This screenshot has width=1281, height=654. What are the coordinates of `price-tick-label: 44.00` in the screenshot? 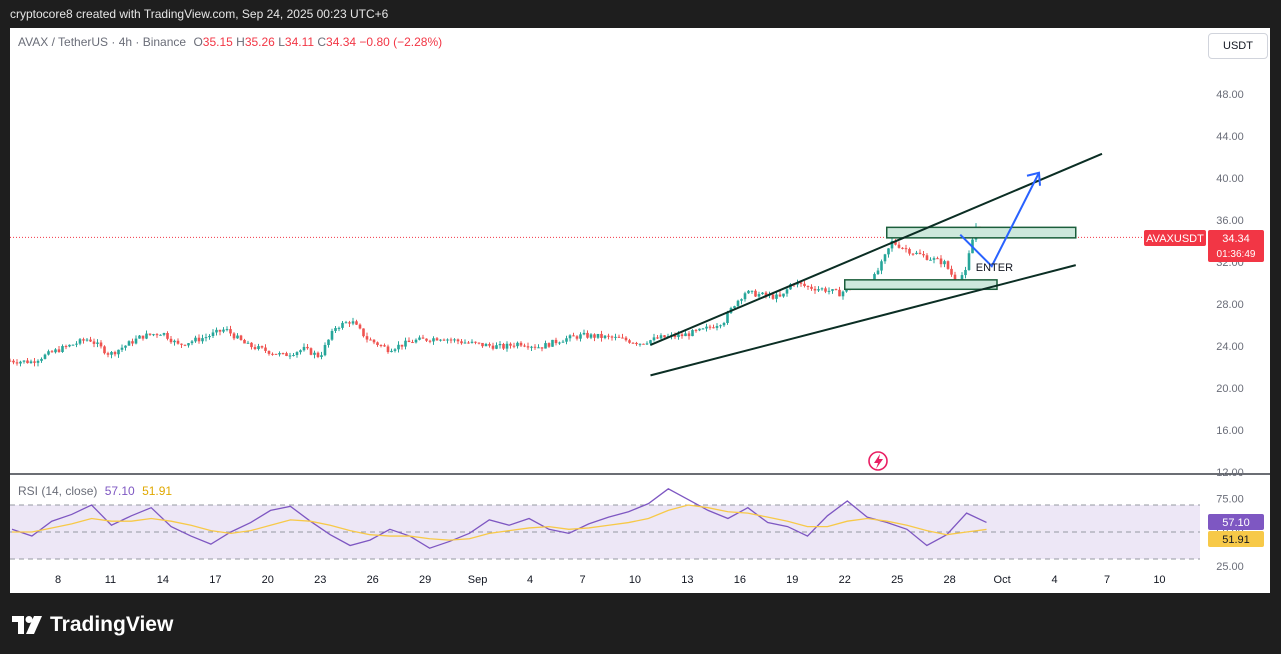 It's located at (1230, 137).